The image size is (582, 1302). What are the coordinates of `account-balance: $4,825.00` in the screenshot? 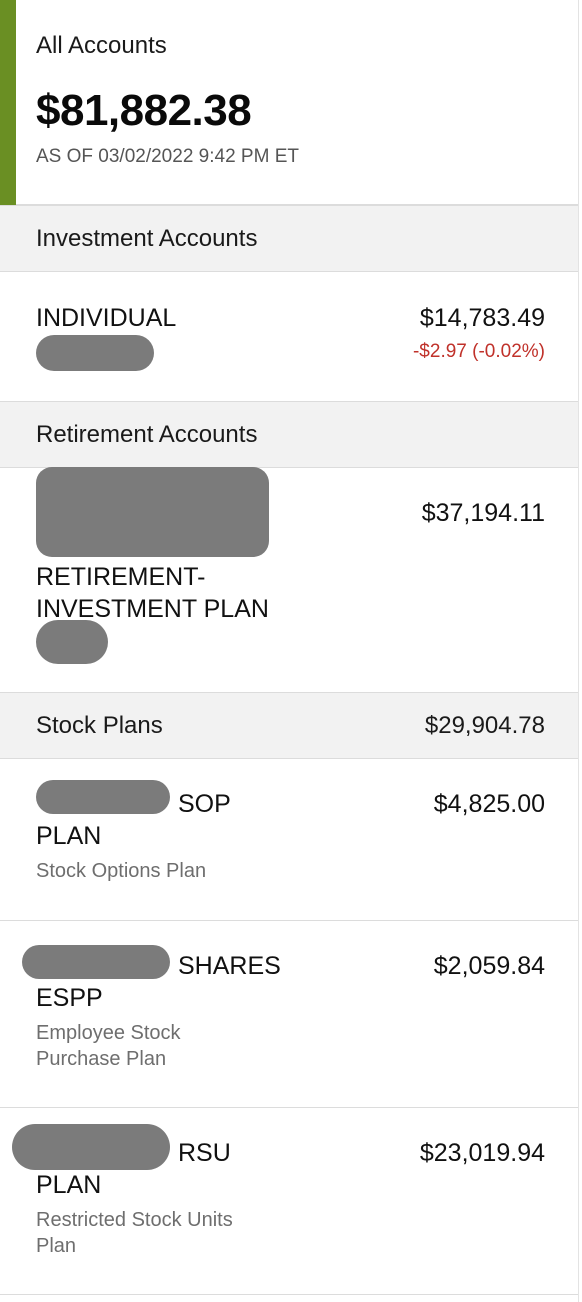 It's located at (489, 804).